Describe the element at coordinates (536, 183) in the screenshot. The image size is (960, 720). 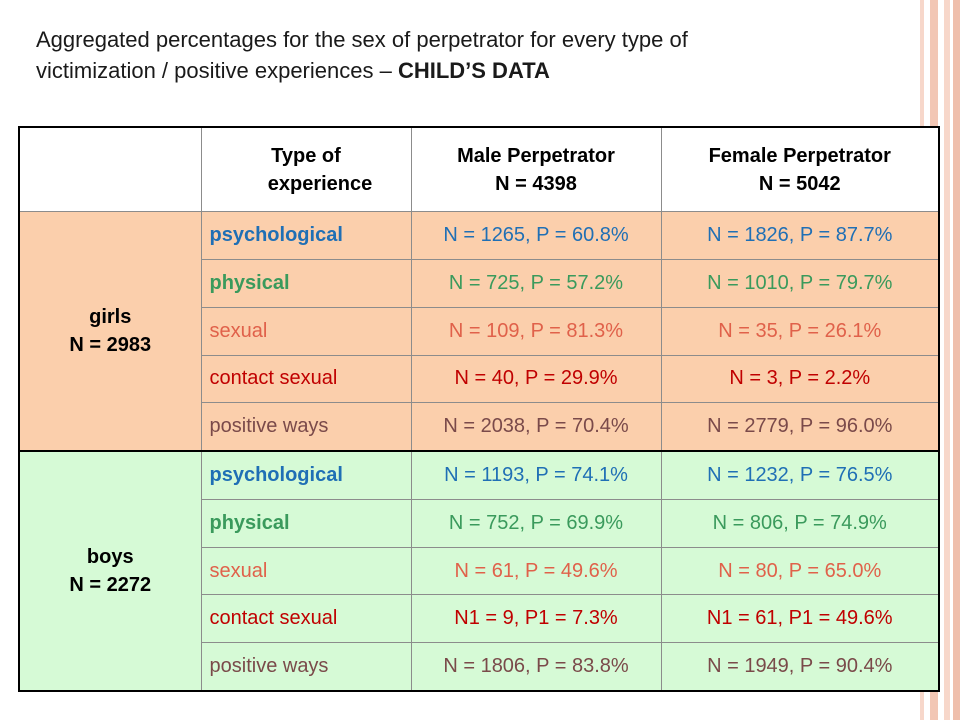
I see `header-male-line2: N = 4398` at that location.